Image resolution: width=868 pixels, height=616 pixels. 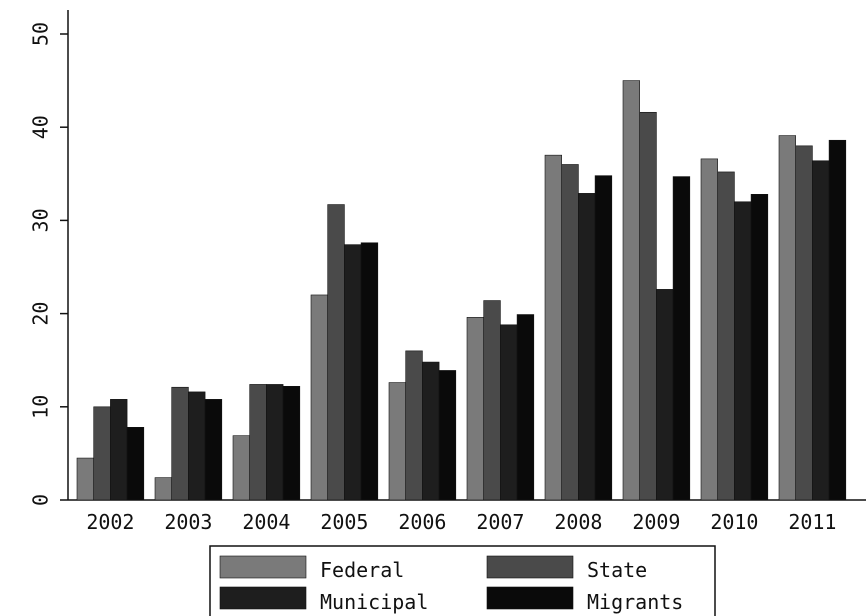 I want to click on bar-municipal-2008, so click(x=587, y=347).